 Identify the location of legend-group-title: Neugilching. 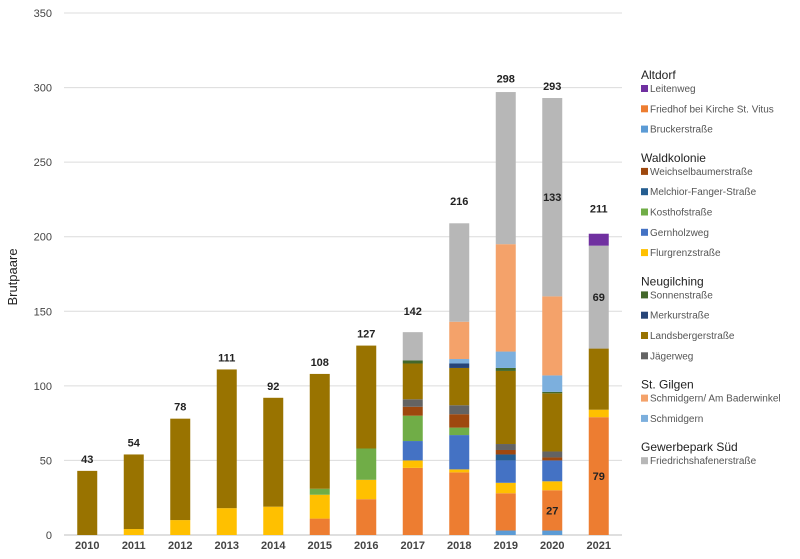
(672, 281).